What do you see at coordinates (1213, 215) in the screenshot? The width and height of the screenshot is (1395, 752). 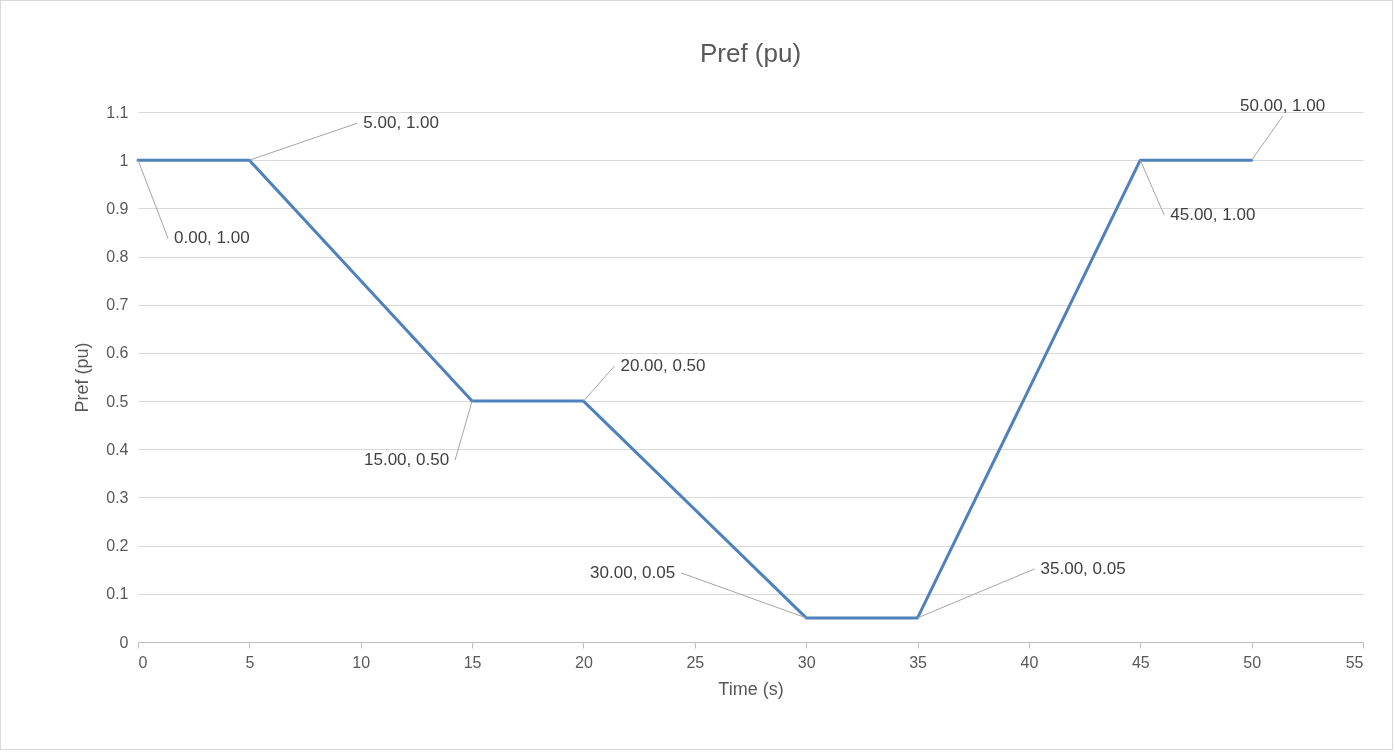 I see `annotation: 45.00, 1.00` at bounding box center [1213, 215].